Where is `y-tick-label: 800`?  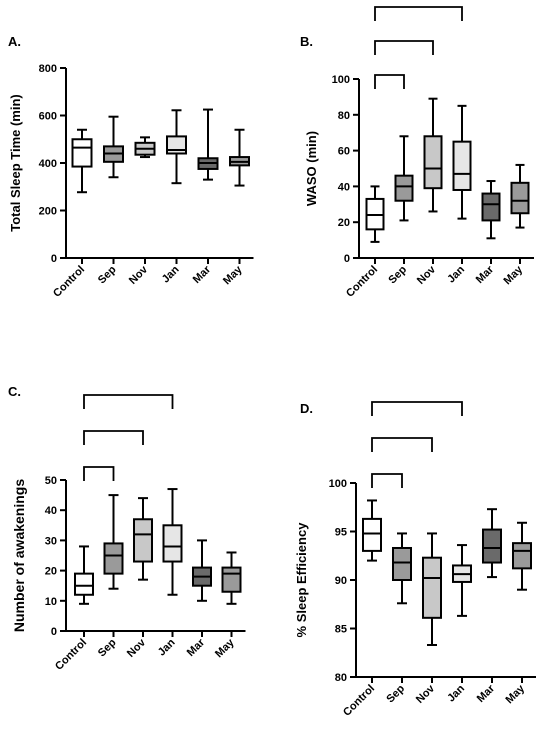 y-tick-label: 800 is located at coordinates (48, 69).